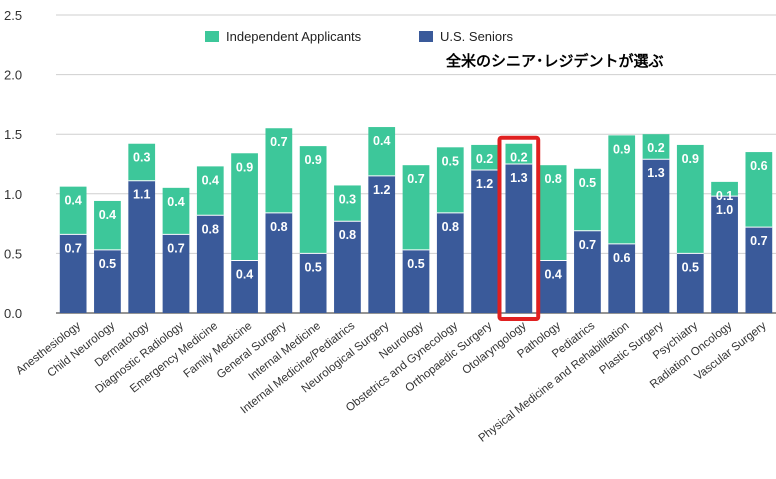 The width and height of the screenshot is (776, 479). Describe the element at coordinates (212, 36) in the screenshot. I see `legend-swatch-independent` at that location.